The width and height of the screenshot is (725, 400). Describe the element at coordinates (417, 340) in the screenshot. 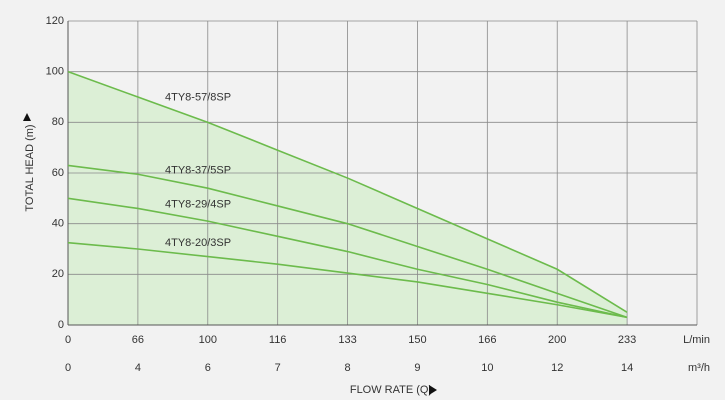

I see `x-tick-label: 150` at that location.